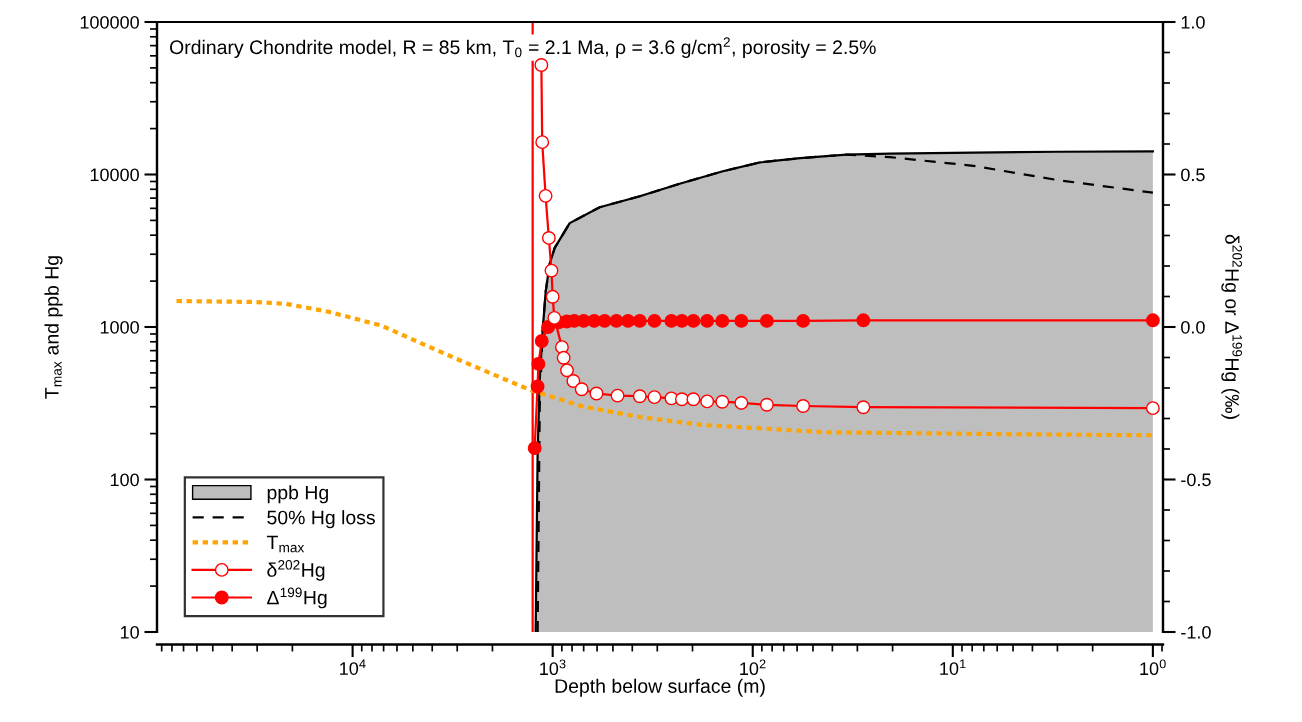  What do you see at coordinates (1193, 22) in the screenshot?
I see `y2-tick-label: 1.0` at bounding box center [1193, 22].